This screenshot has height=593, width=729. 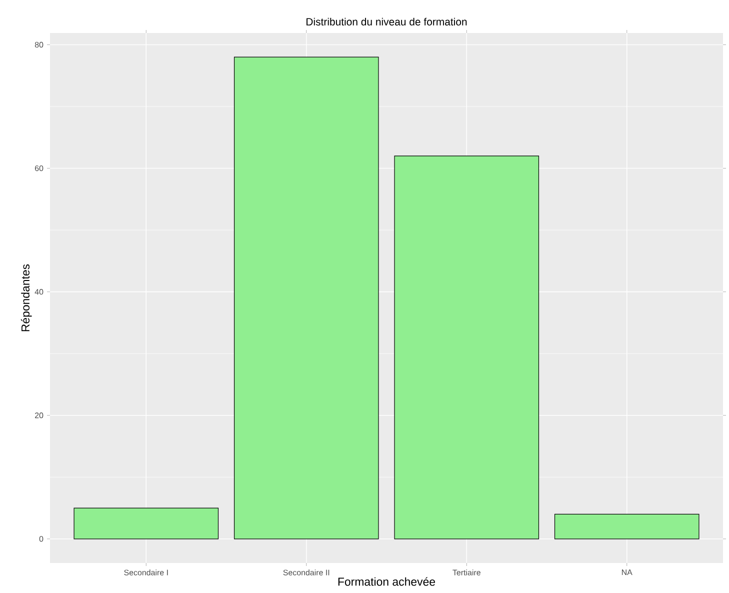 I want to click on x-axis-title: Formation achevée, so click(x=387, y=581).